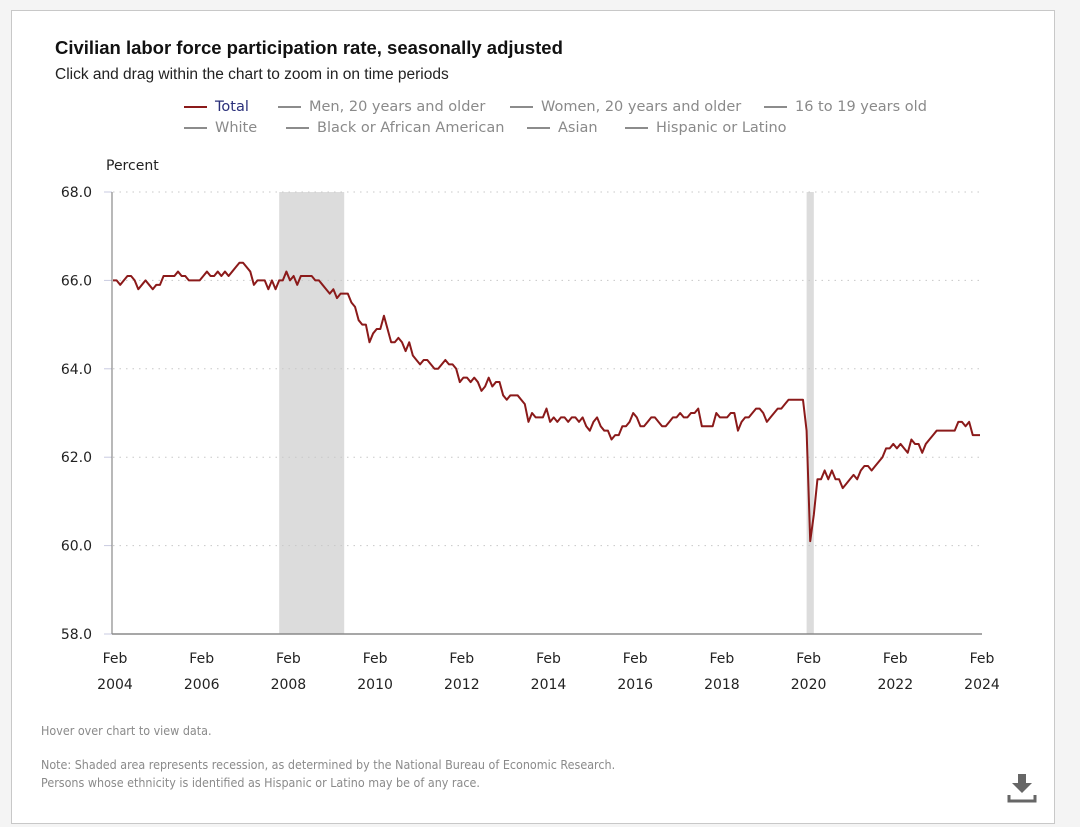 The width and height of the screenshot is (1080, 827). I want to click on legend-item-asian: Asian, so click(562, 128).